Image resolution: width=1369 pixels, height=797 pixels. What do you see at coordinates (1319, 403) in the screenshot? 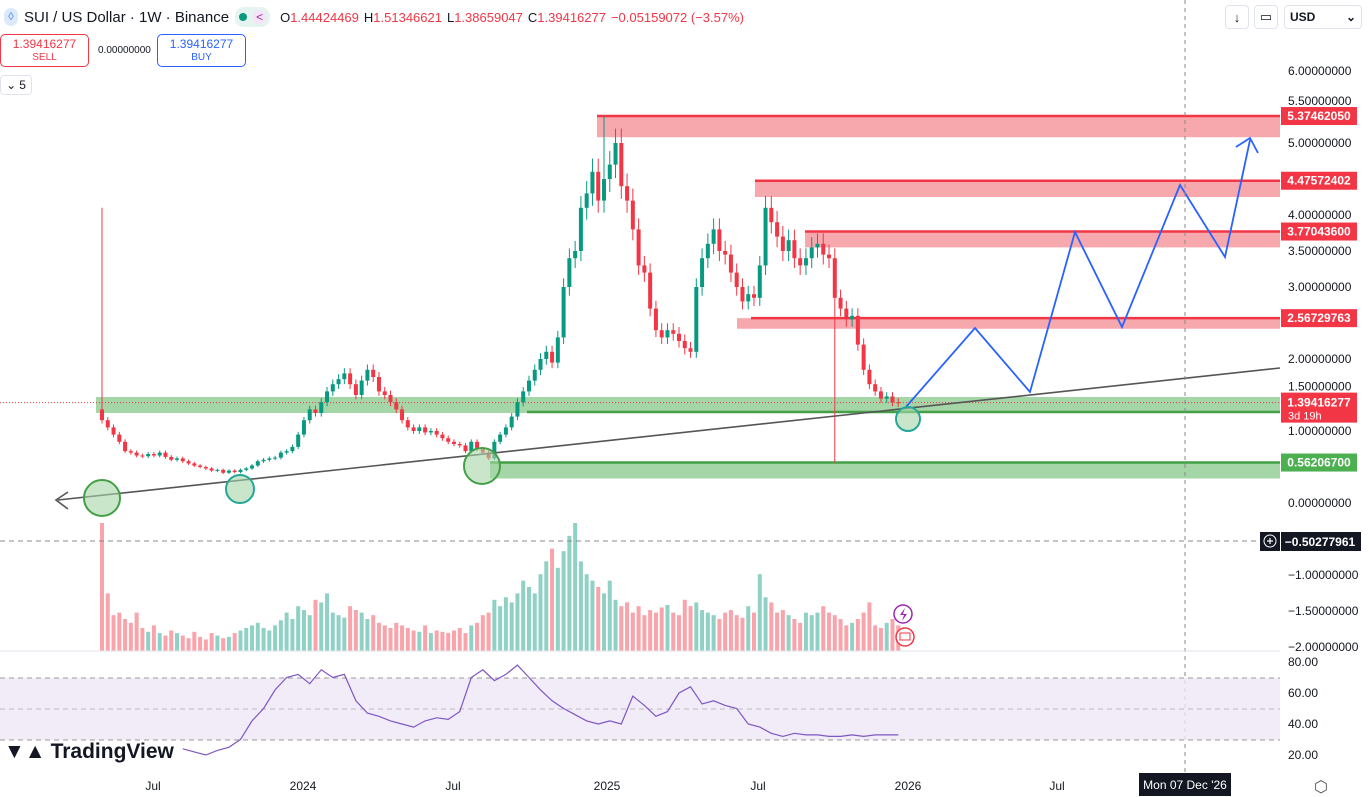
I see `last-price-text: 1.39416277` at bounding box center [1319, 403].